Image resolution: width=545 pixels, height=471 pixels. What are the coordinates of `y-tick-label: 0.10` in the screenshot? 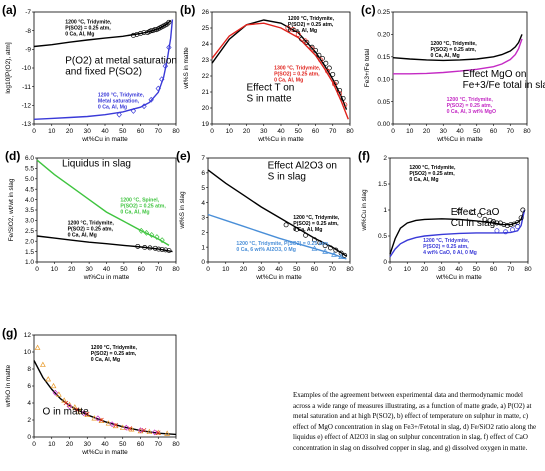 It's located at (383, 79).